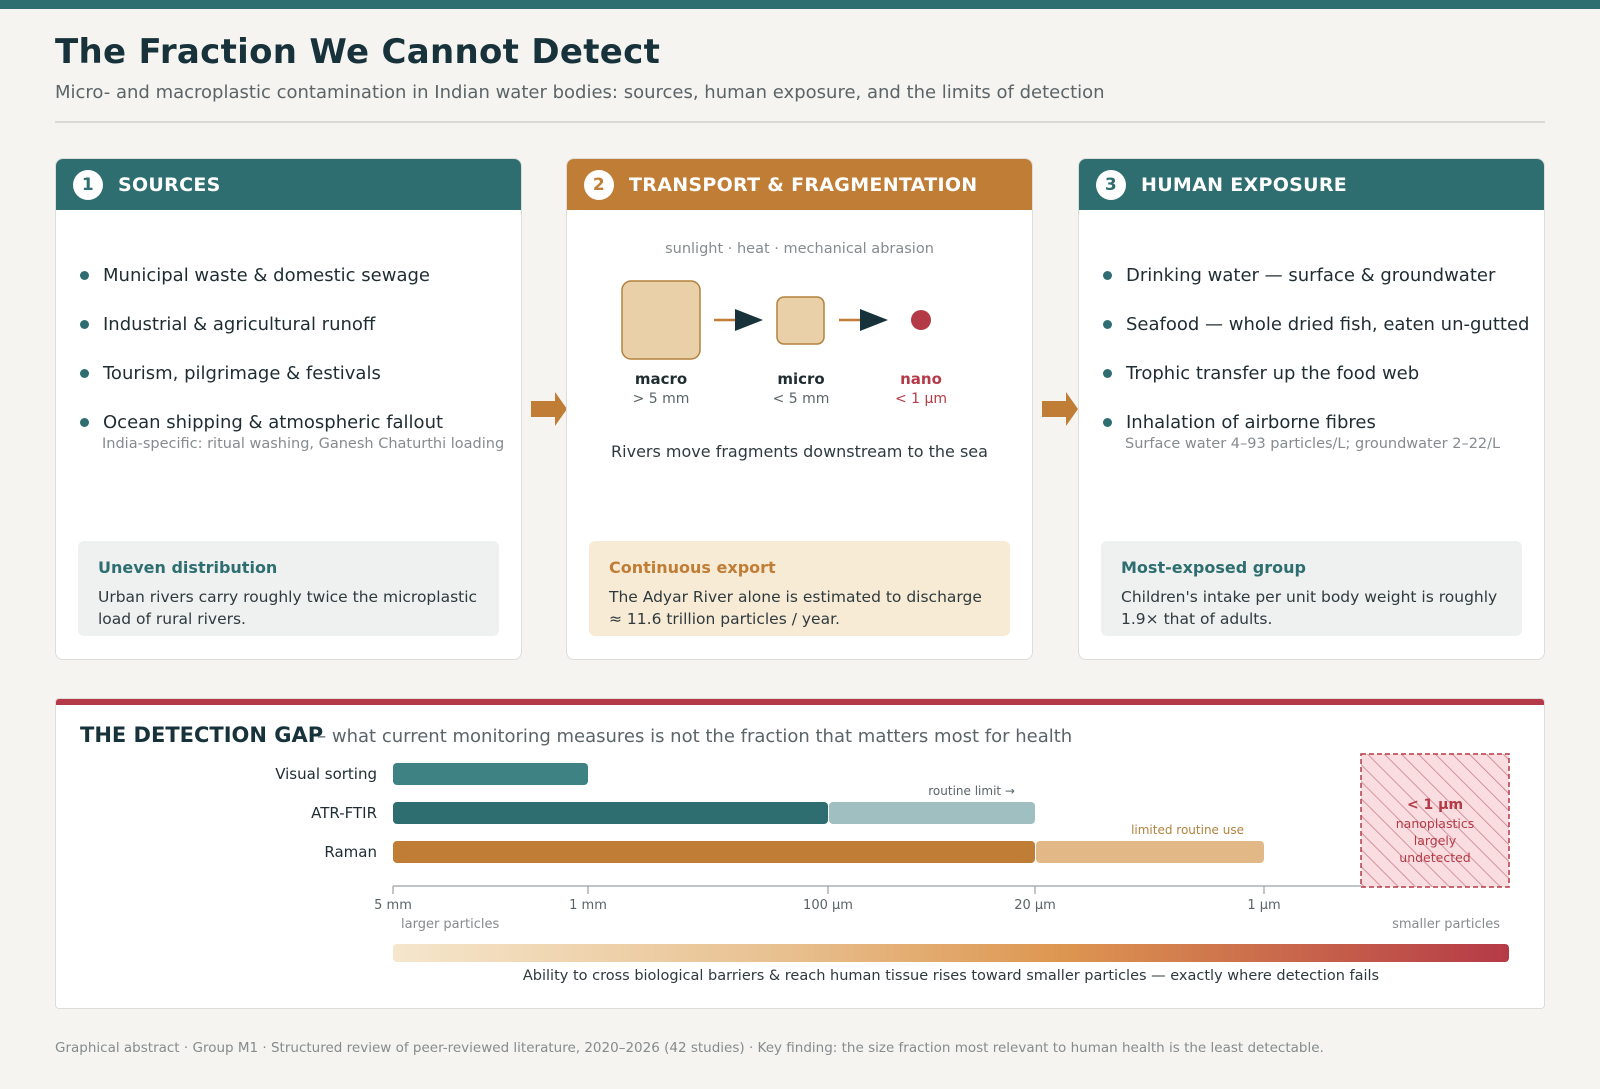  Describe the element at coordinates (1435, 840) in the screenshot. I see `nano-zone-line3: largely` at that location.